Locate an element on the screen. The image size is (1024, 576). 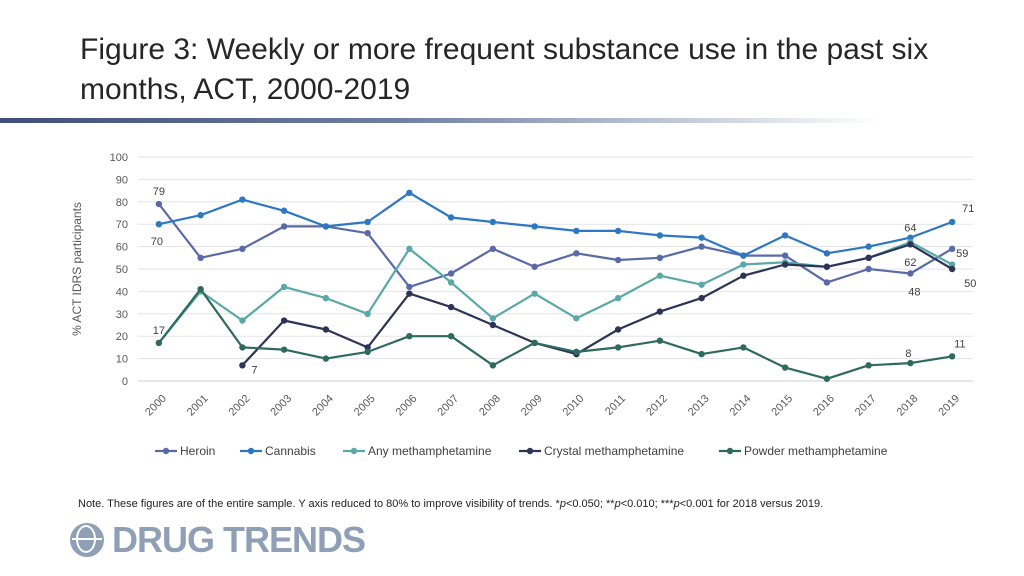
x-tick-label: 2015 is located at coordinates (782, 406).